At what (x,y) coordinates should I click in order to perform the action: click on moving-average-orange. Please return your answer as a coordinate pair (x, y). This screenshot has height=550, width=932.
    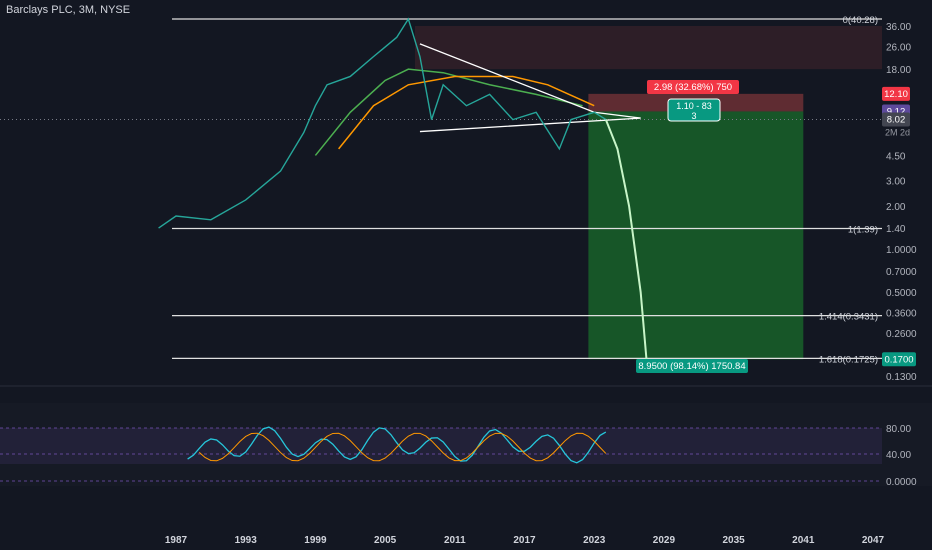
    Looking at the image, I should click on (466, 112).